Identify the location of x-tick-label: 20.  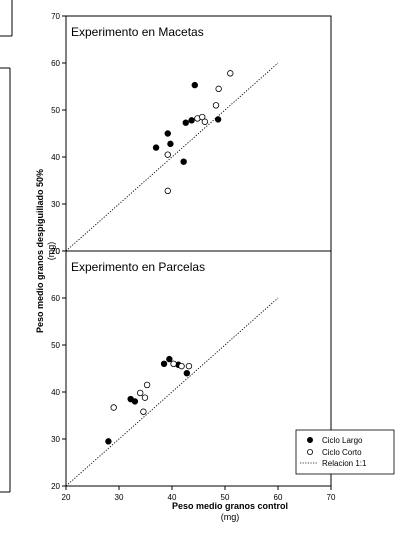
(66, 497).